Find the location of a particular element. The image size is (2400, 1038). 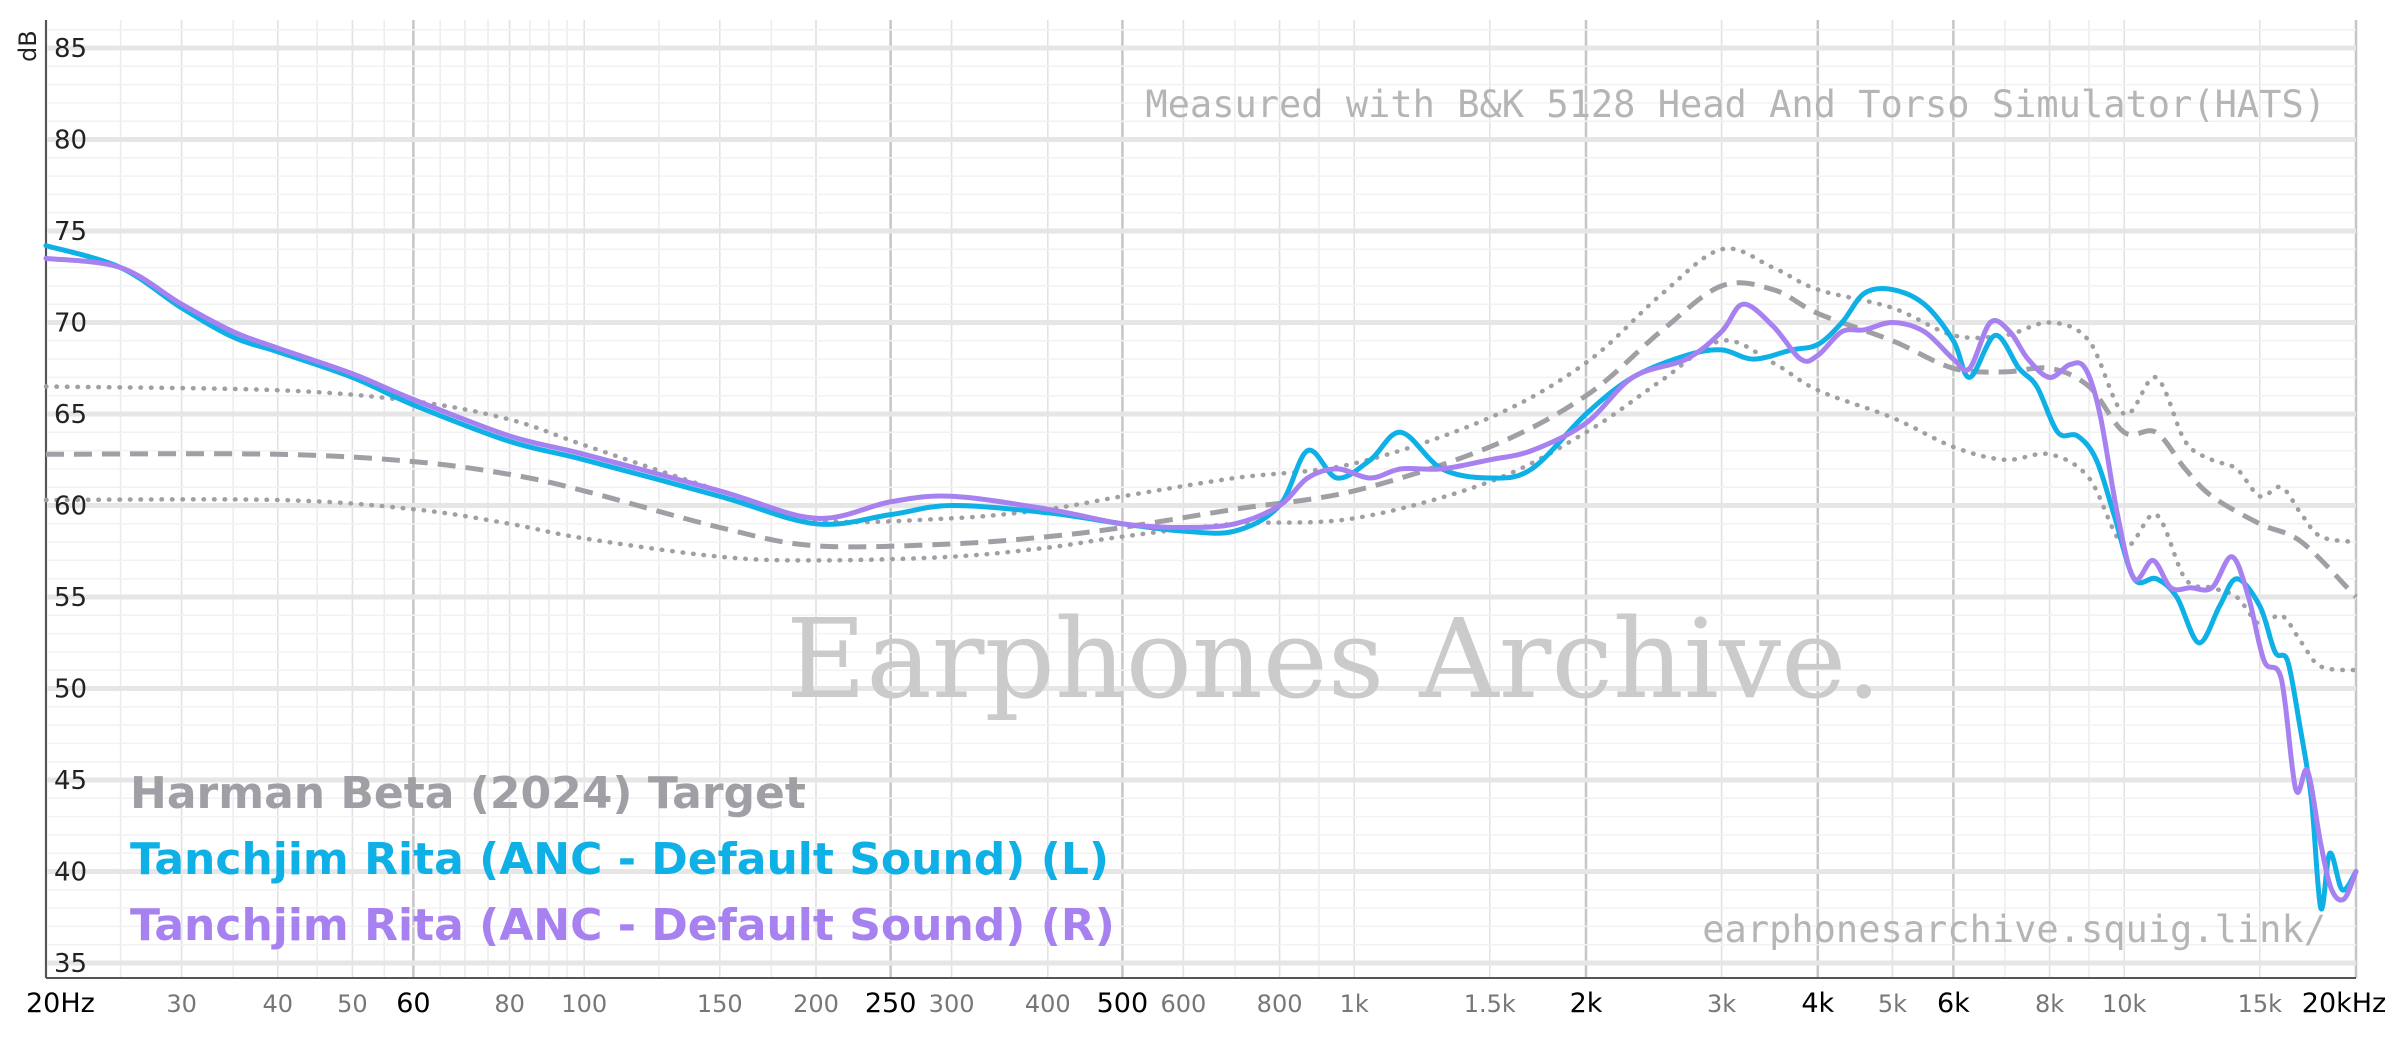

x-tick-label: 3k is located at coordinates (1721, 1004).